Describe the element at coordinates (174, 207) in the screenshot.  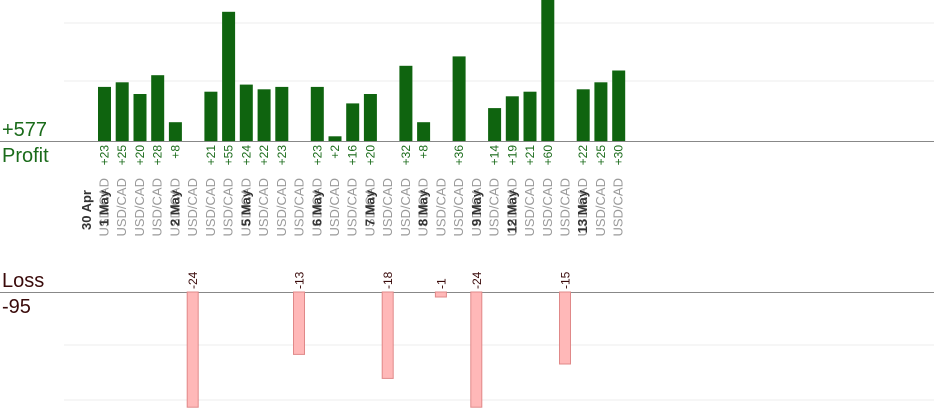
I see `date-label: 2 May` at that location.